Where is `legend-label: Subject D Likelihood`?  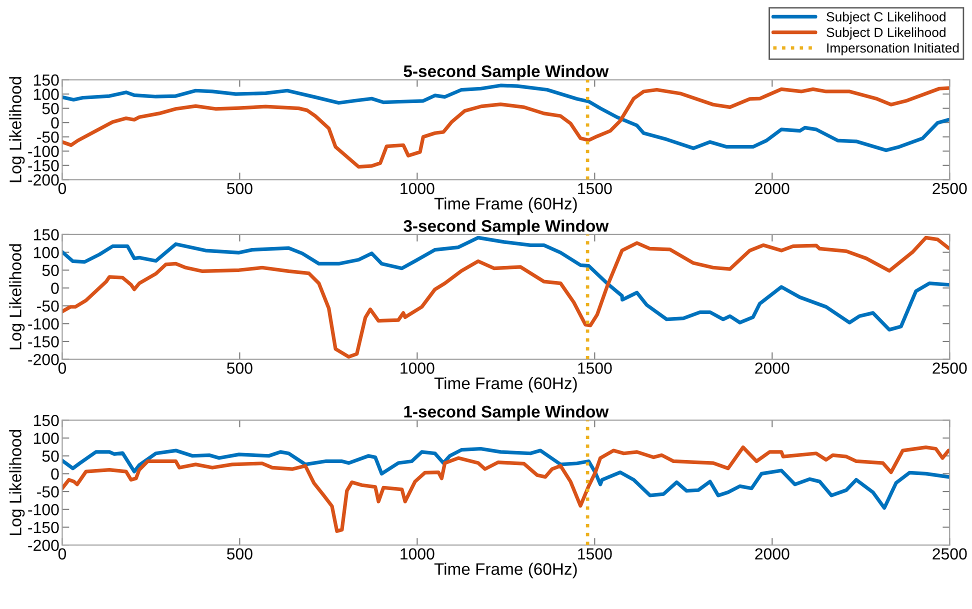
legend-label: Subject D Likelihood is located at coordinates (886, 33).